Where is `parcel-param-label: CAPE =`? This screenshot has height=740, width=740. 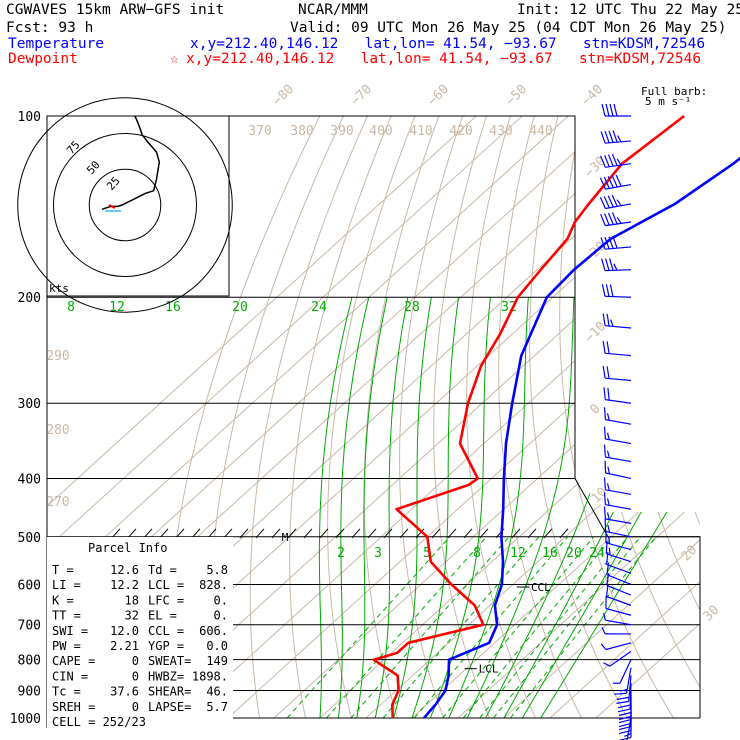
parcel-param-label: CAPE = is located at coordinates (73, 661).